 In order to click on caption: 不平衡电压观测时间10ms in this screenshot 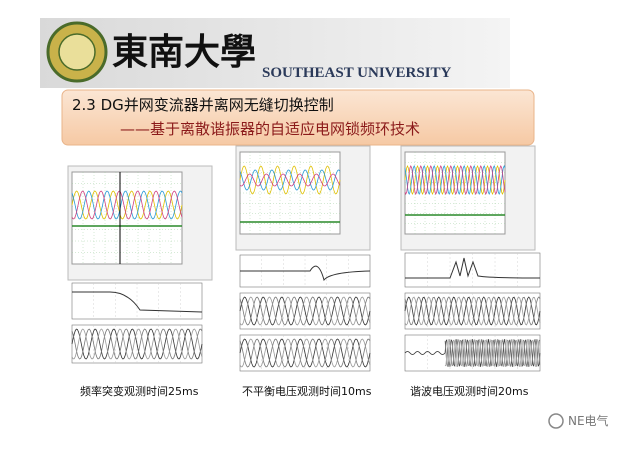, I will do `click(307, 391)`.